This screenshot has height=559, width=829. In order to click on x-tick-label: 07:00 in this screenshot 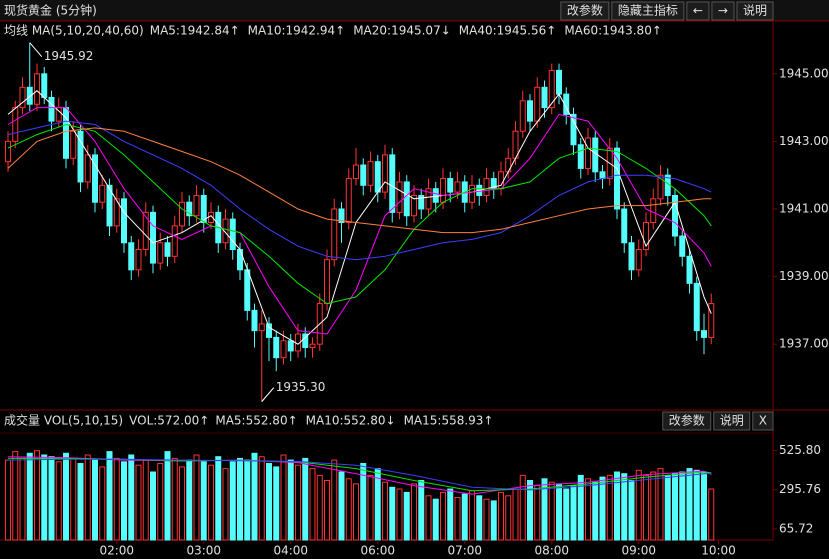, I will do `click(464, 551)`.